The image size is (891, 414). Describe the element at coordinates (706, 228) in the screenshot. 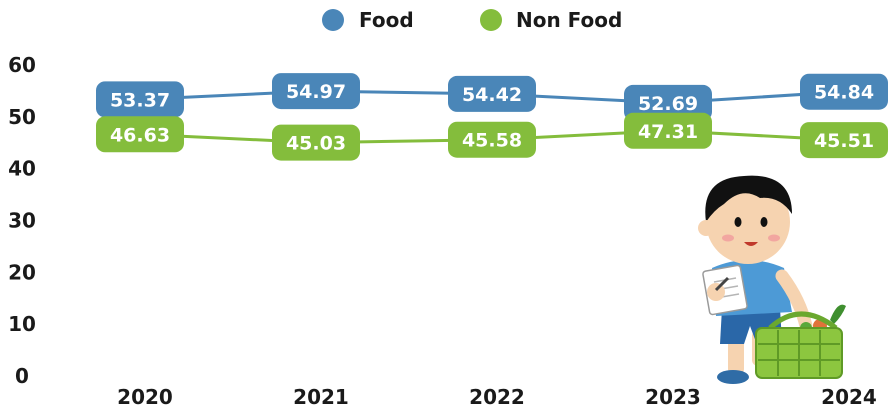

I see `boy-ear` at that location.